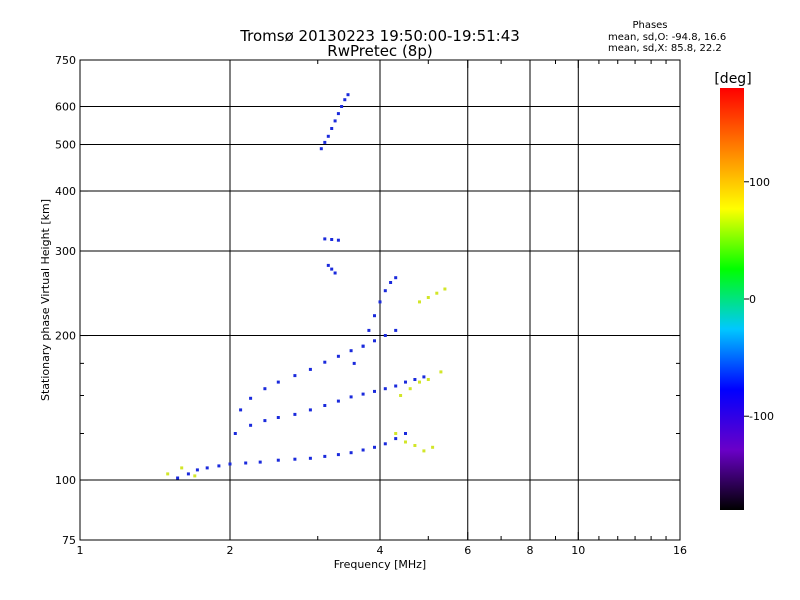 The height and width of the screenshot is (600, 800). What do you see at coordinates (380, 564) in the screenshot?
I see `x-axis-title: Frequency [MHz]` at bounding box center [380, 564].